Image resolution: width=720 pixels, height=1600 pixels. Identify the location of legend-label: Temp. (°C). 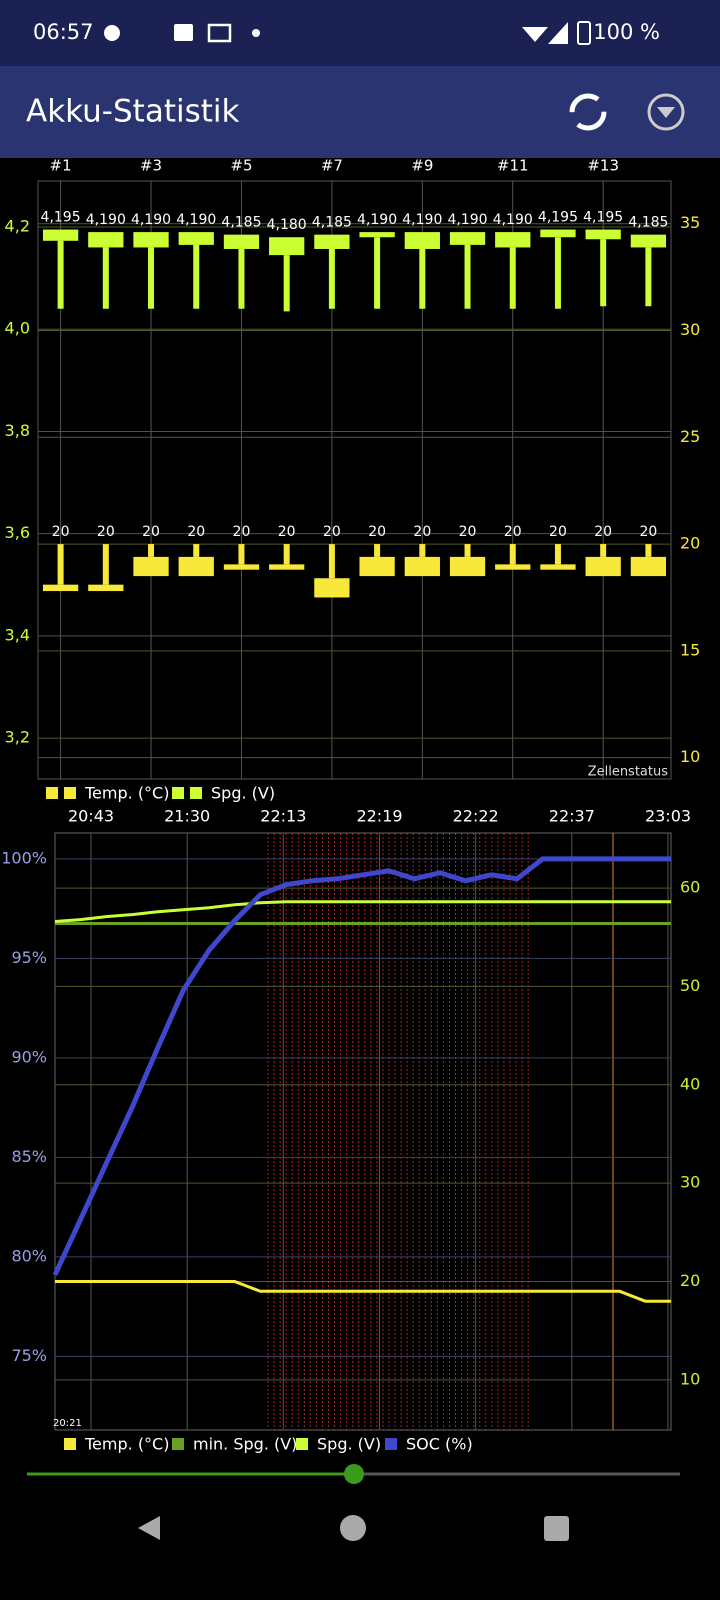
(126, 1444).